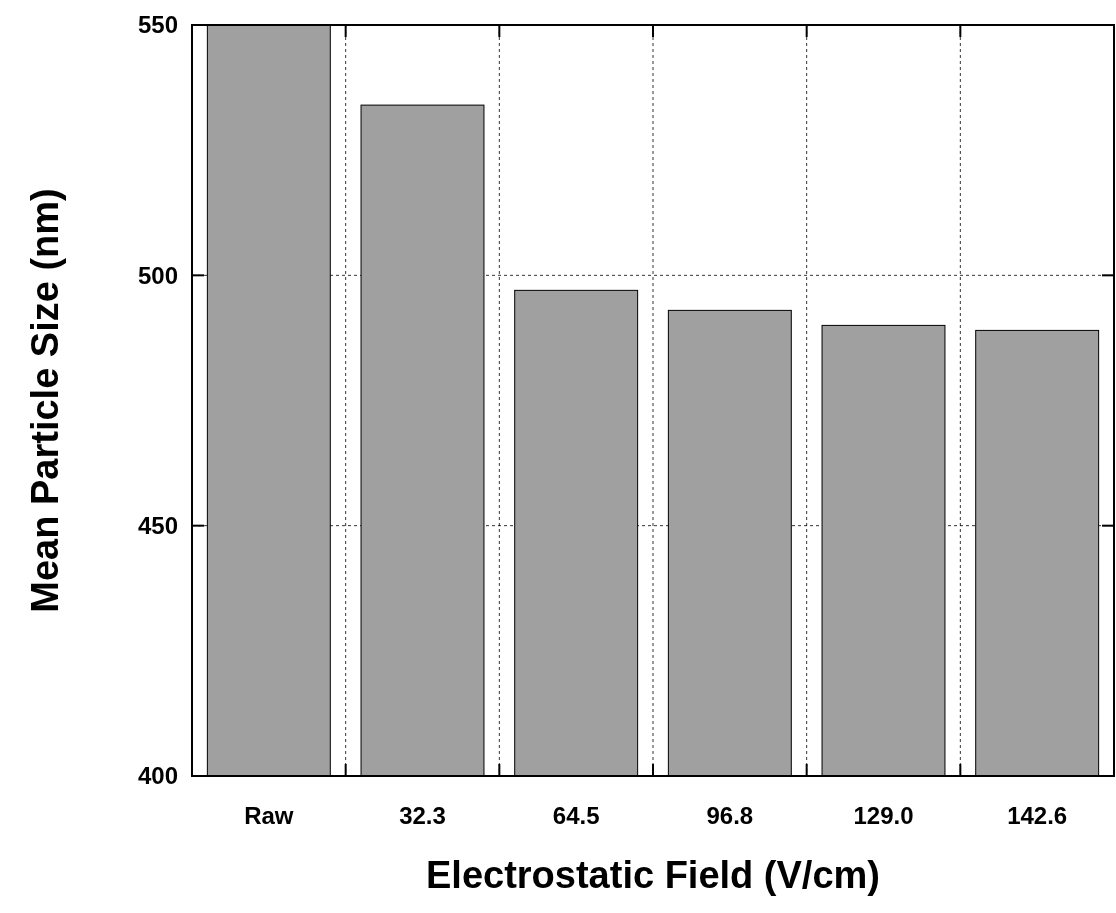  What do you see at coordinates (157, 25) in the screenshot?
I see `y-tick-label: 550` at bounding box center [157, 25].